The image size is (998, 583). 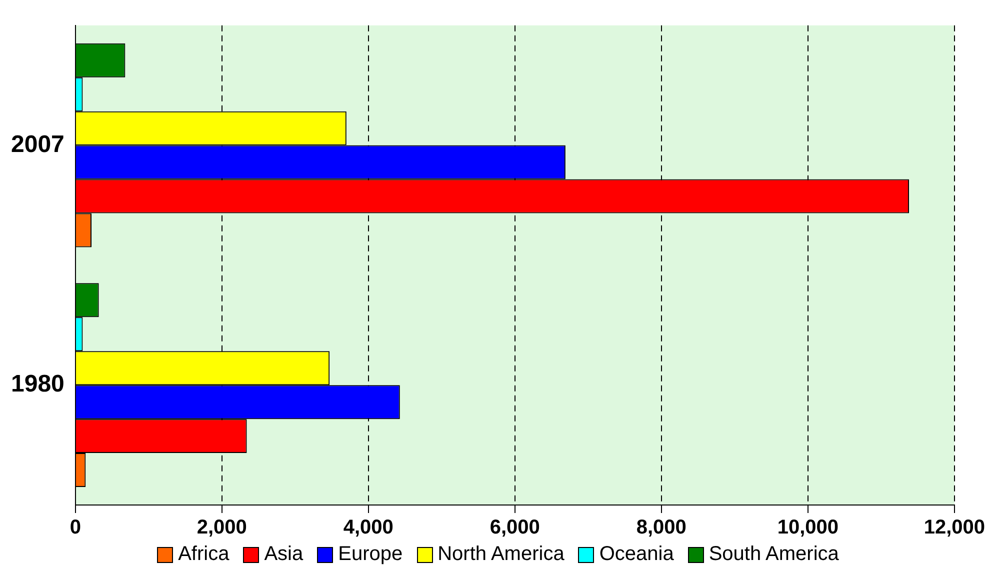 I want to click on x-tick-label: 4,000, so click(x=368, y=527).